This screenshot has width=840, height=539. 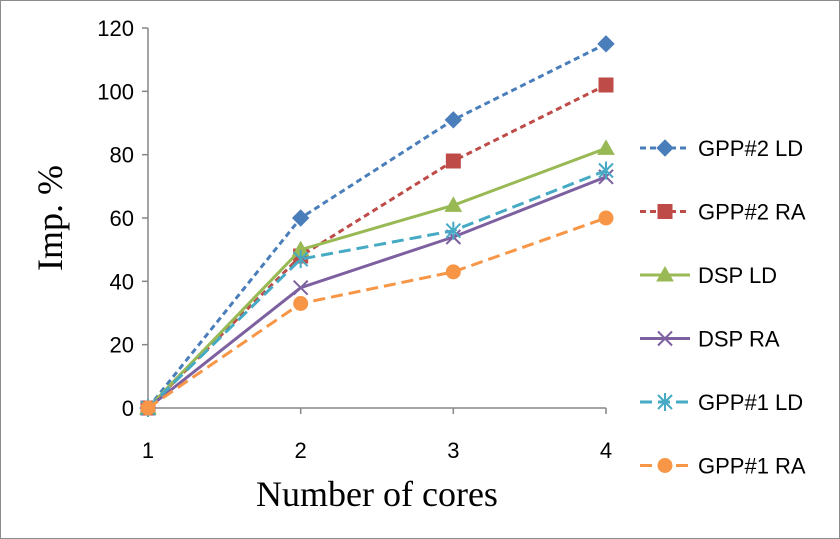 What do you see at coordinates (750, 402) in the screenshot?
I see `legend-label: GPP#1 LD` at bounding box center [750, 402].